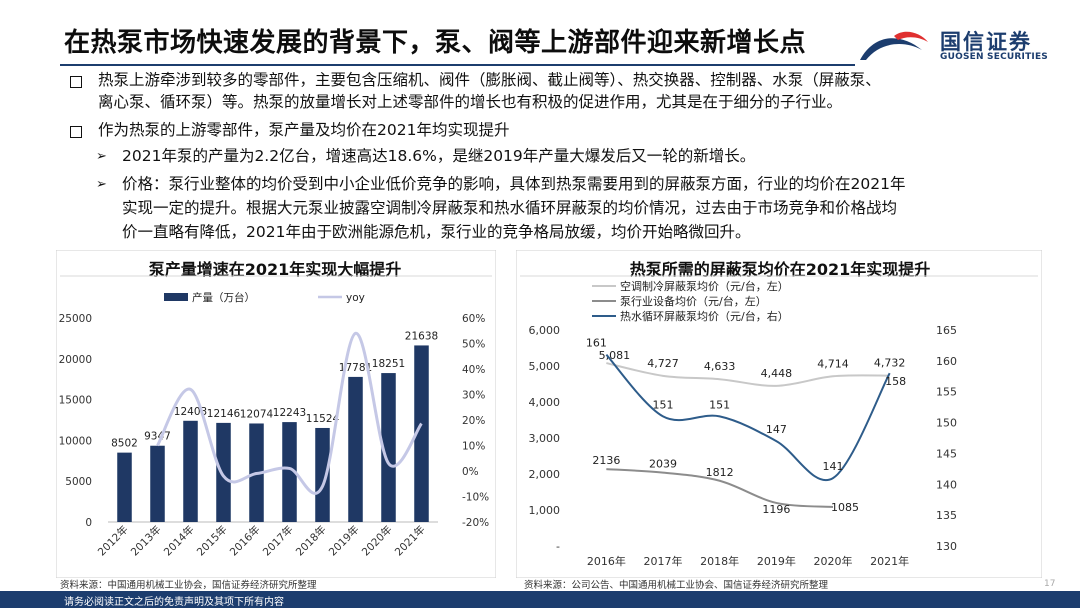 The height and width of the screenshot is (608, 1080). I want to click on y-left-tick-label: 3,000, so click(545, 438).